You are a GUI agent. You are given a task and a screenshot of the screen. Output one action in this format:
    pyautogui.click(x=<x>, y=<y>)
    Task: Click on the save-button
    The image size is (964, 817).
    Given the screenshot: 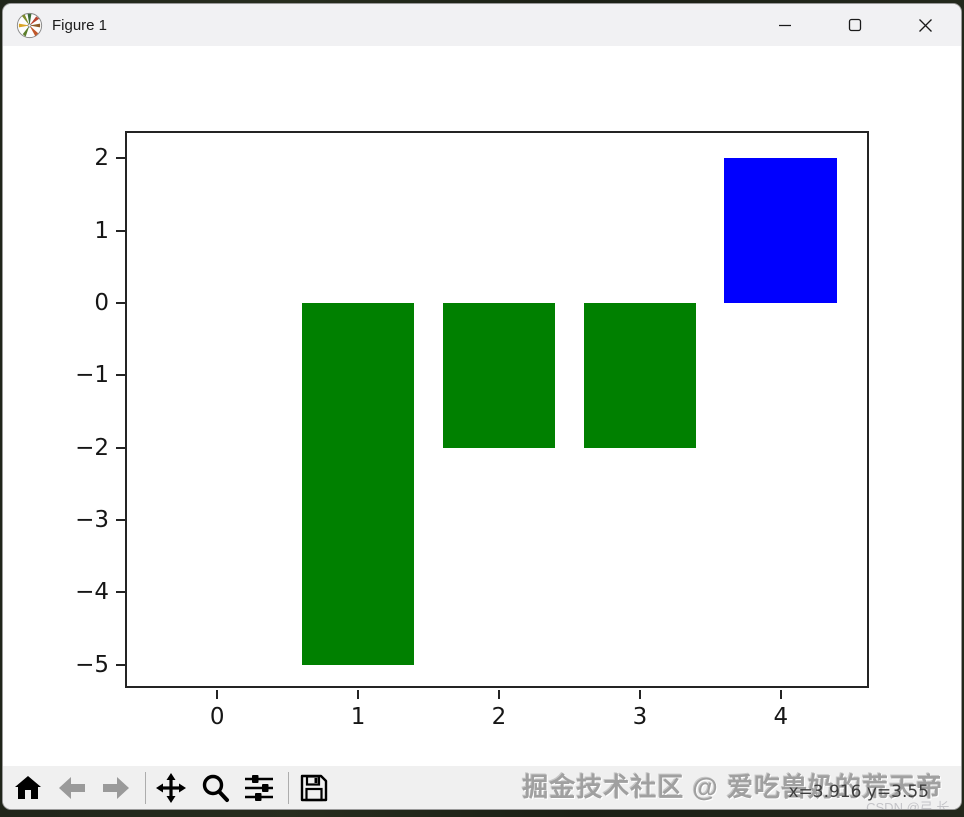 What is the action you would take?
    pyautogui.click(x=314, y=788)
    